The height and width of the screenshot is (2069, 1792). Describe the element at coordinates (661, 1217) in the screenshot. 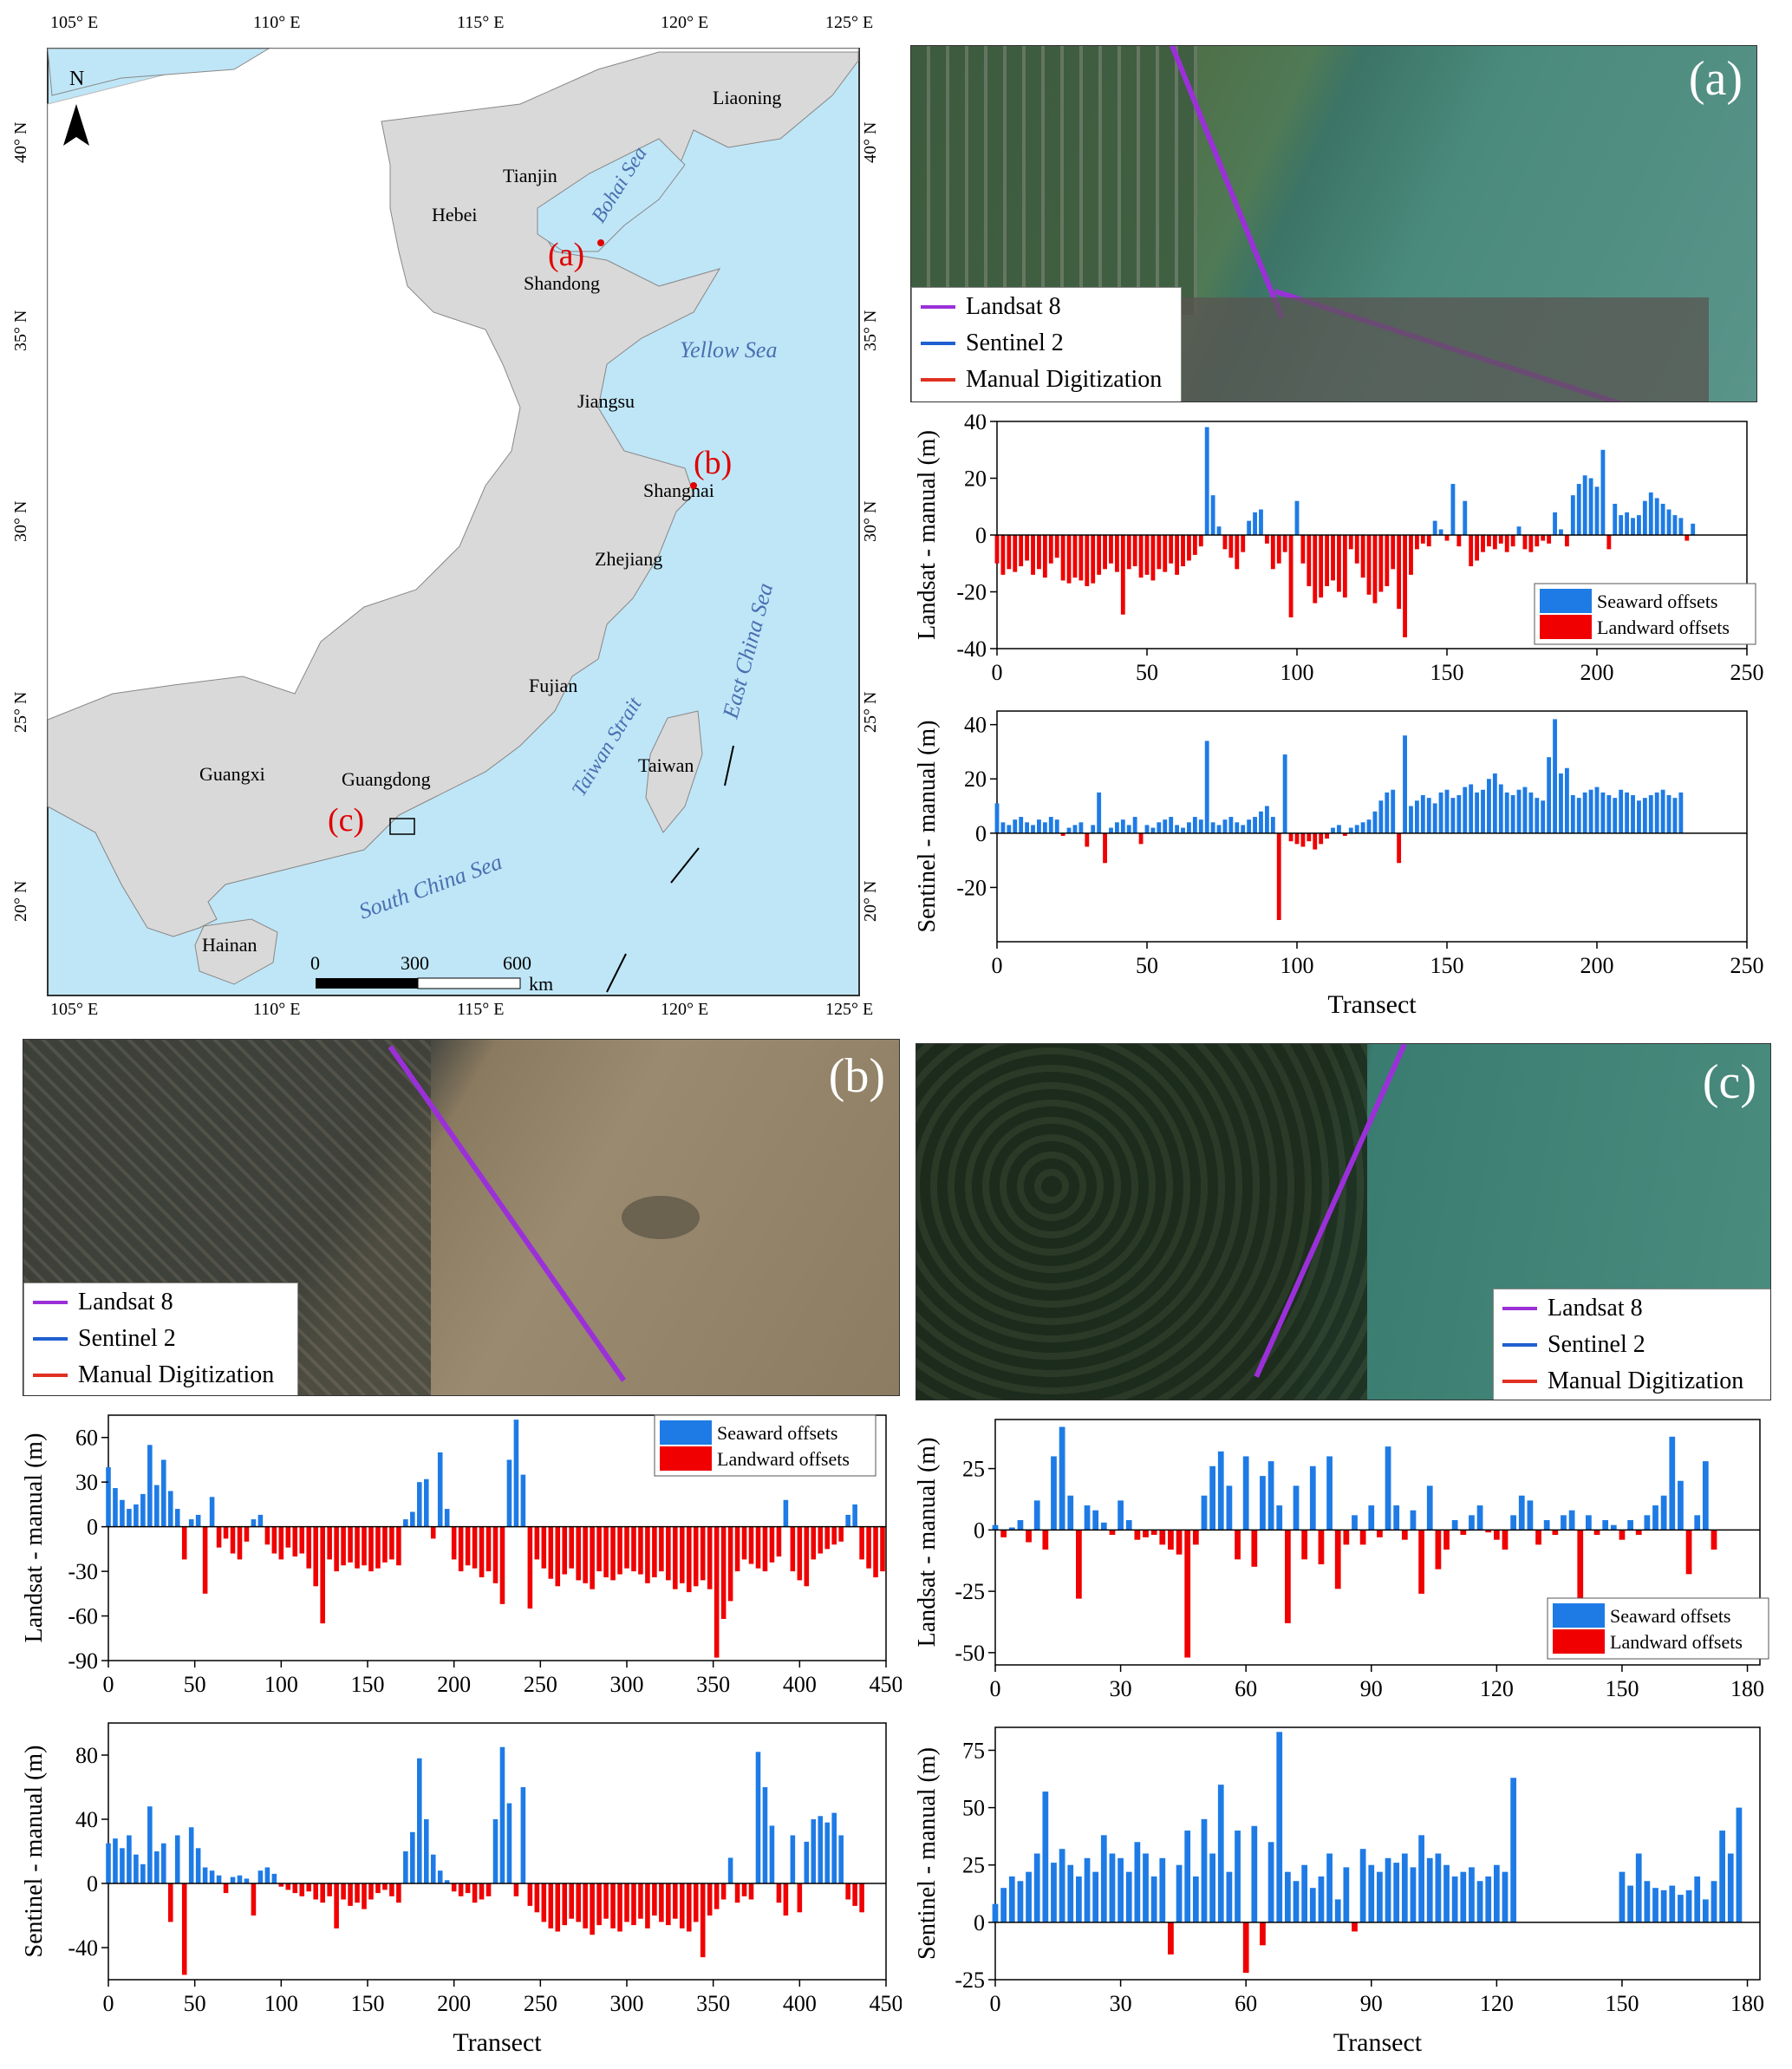

I see `island-shoal` at that location.